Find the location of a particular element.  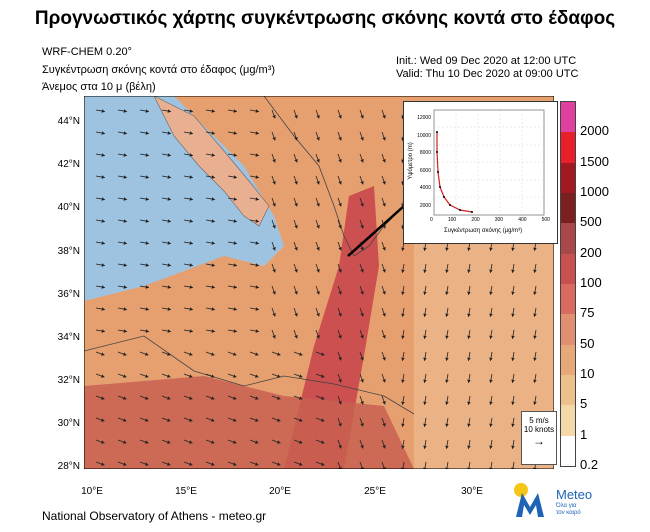

colorbar-segment is located at coordinates (568, 238).